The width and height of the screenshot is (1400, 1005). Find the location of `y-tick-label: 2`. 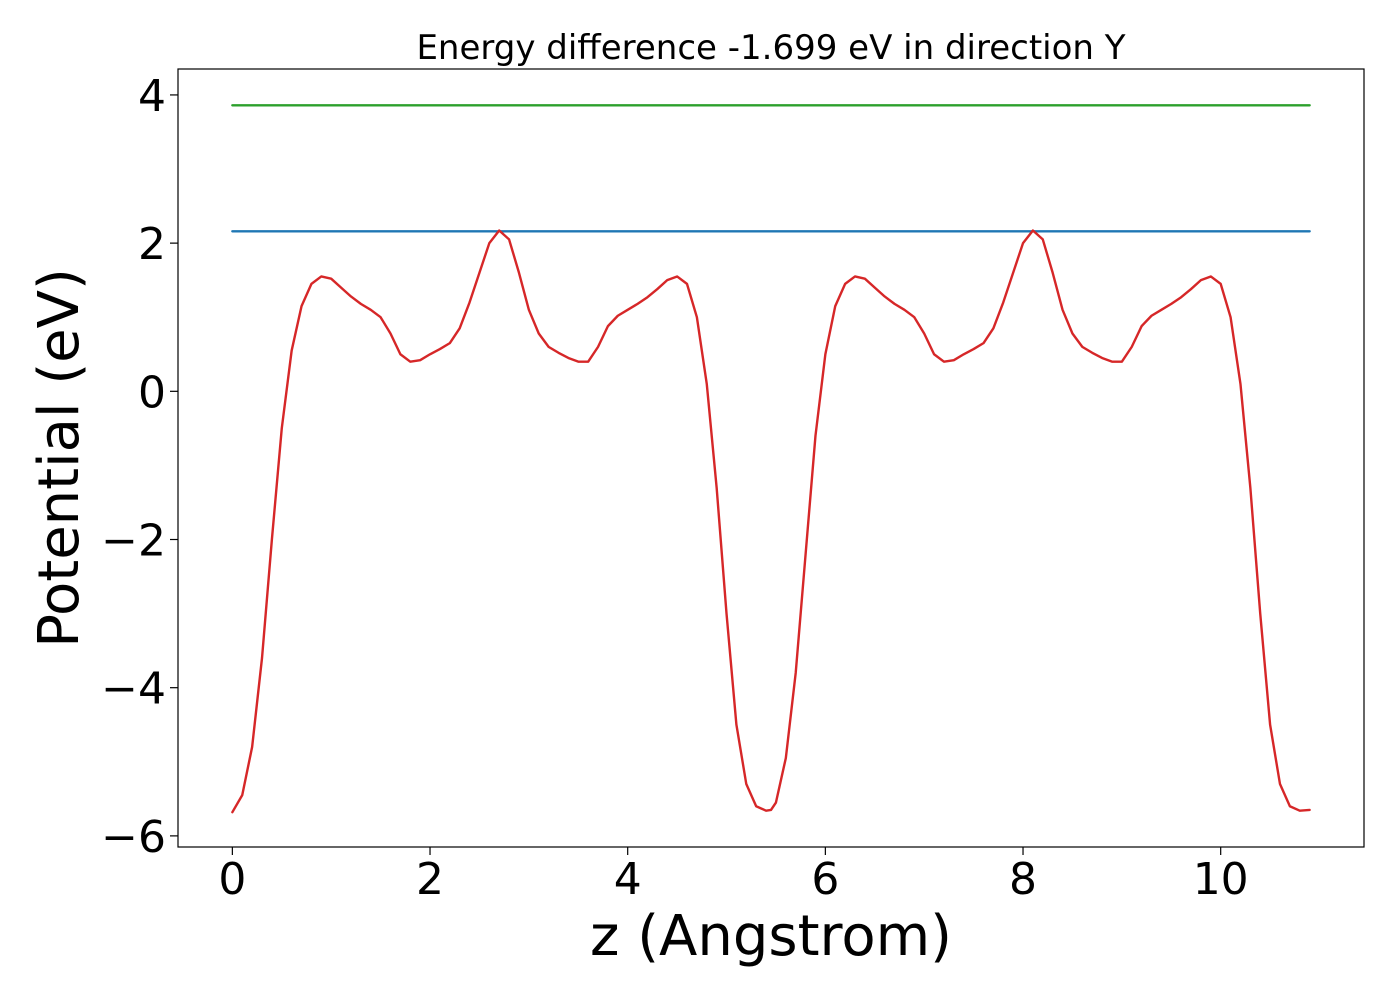

y-tick-label: 2 is located at coordinates (152, 244).